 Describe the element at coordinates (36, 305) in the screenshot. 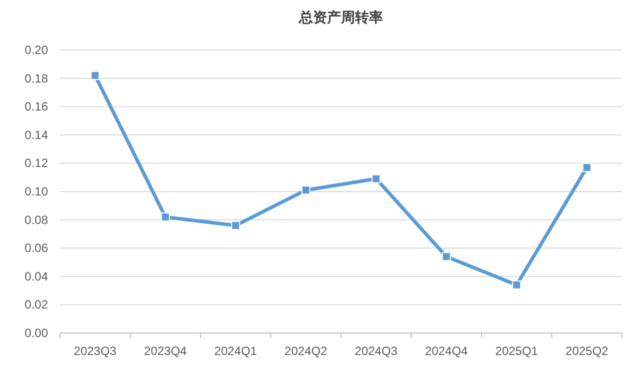

I see `y-tick-label: 0.02` at that location.